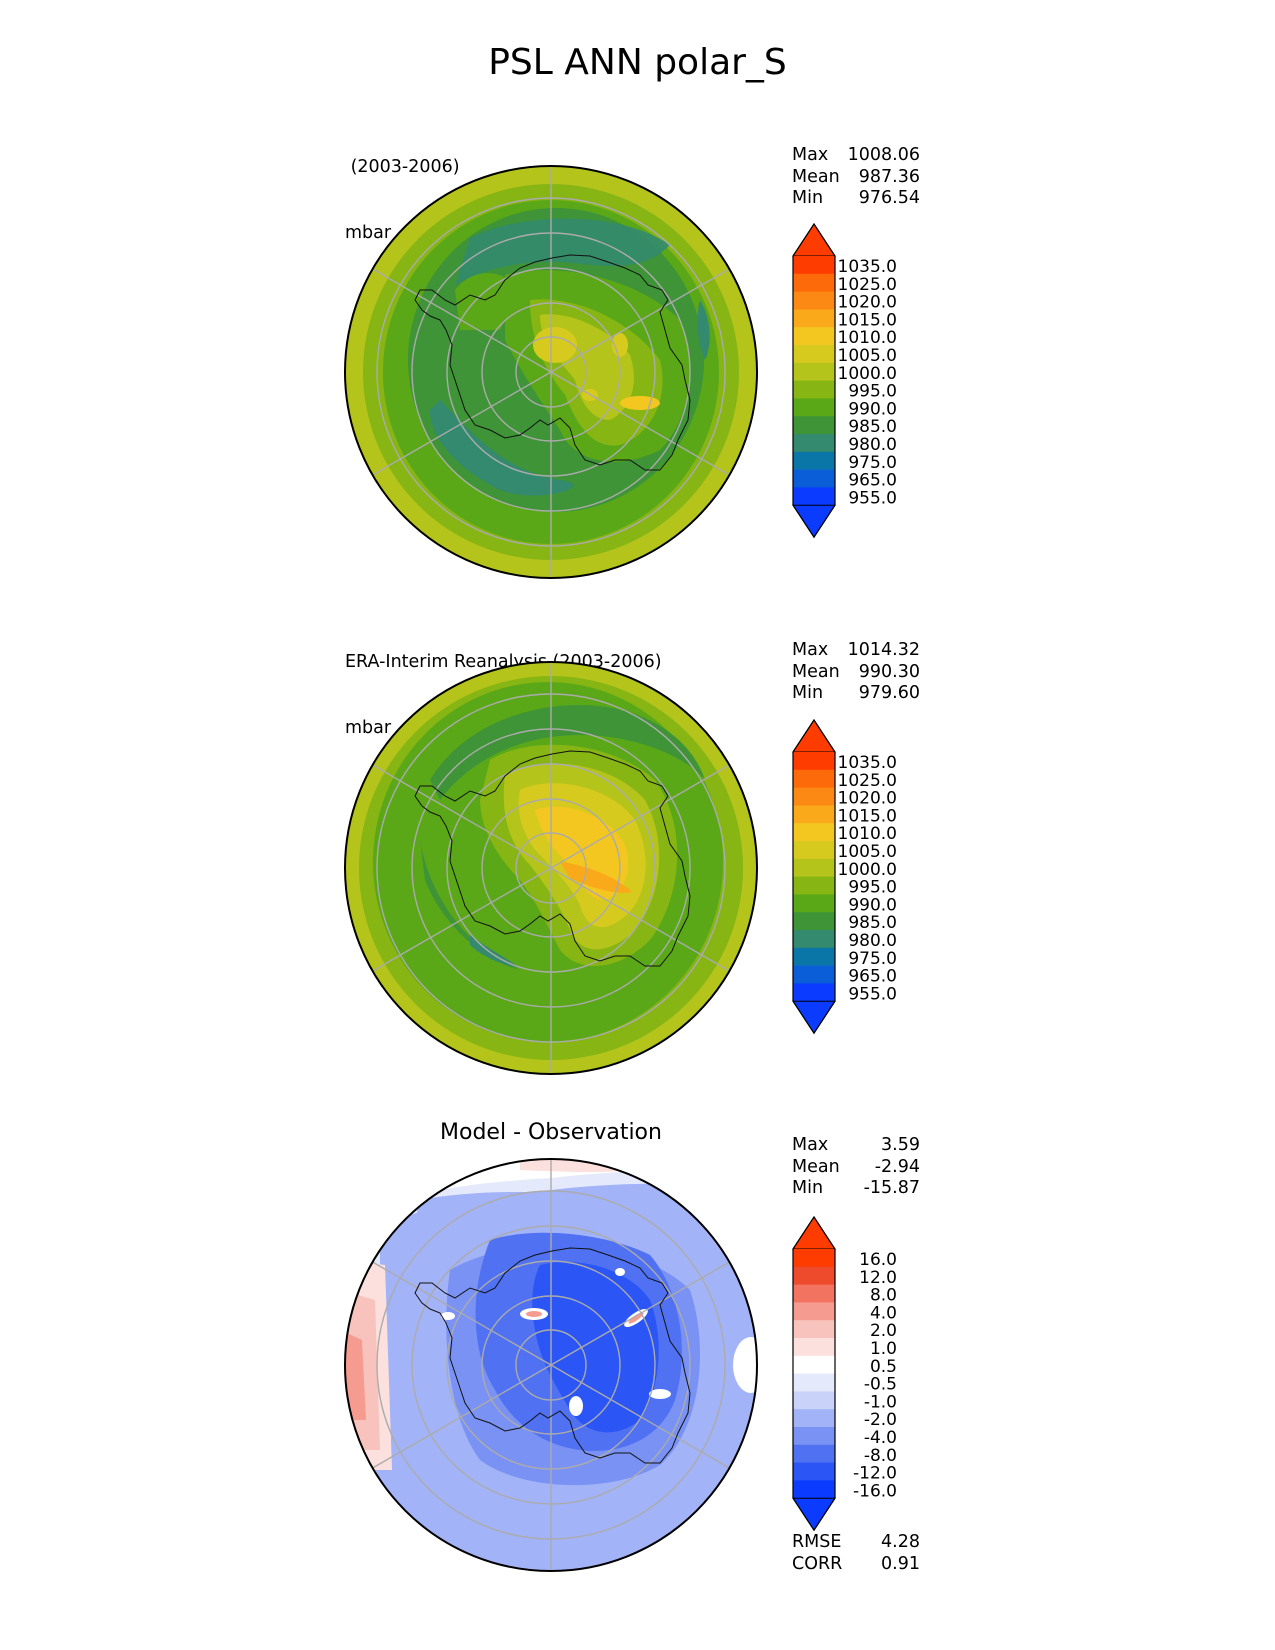  What do you see at coordinates (872, 923) in the screenshot?
I see `obs-colorbar-tick-label: 985.0` at bounding box center [872, 923].